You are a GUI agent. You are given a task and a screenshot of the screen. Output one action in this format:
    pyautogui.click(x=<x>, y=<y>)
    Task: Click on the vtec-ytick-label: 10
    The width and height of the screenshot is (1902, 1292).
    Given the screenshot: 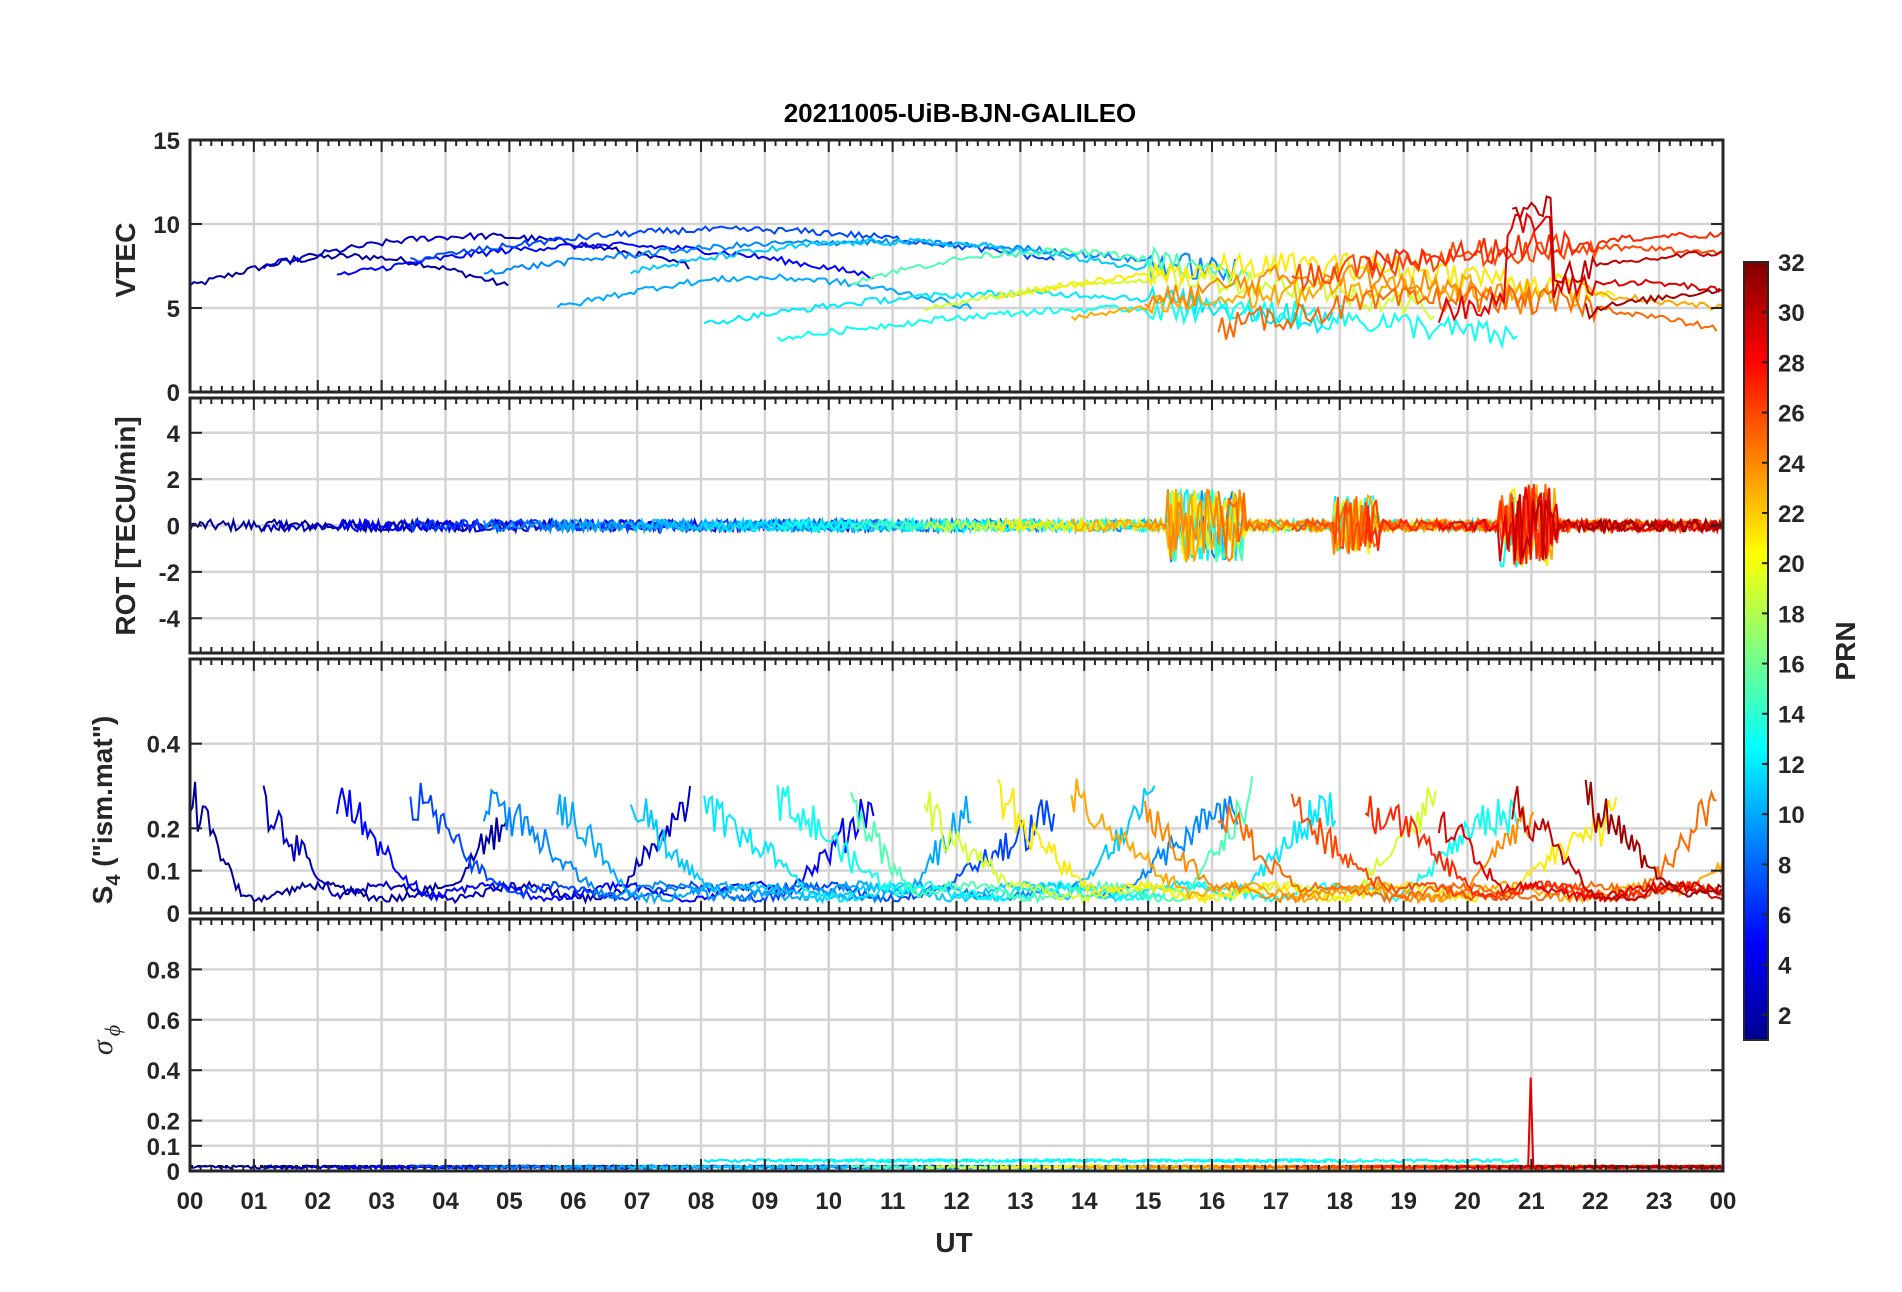 What is the action you would take?
    pyautogui.click(x=166, y=225)
    